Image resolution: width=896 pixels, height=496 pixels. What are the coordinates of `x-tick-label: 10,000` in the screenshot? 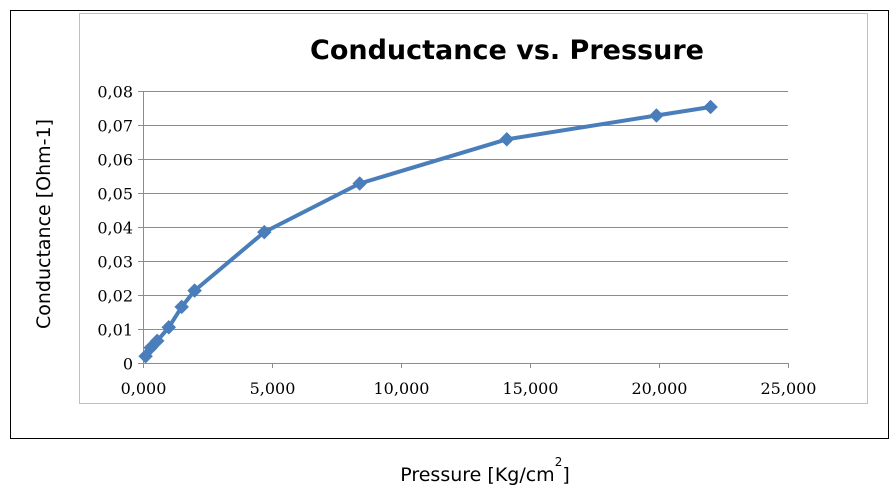 It's located at (402, 388).